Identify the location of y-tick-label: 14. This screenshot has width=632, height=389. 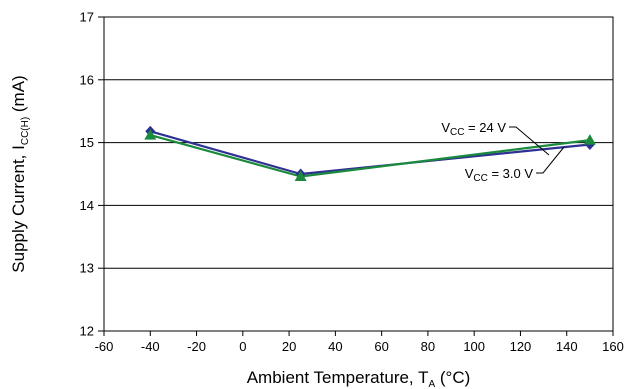
(87, 205).